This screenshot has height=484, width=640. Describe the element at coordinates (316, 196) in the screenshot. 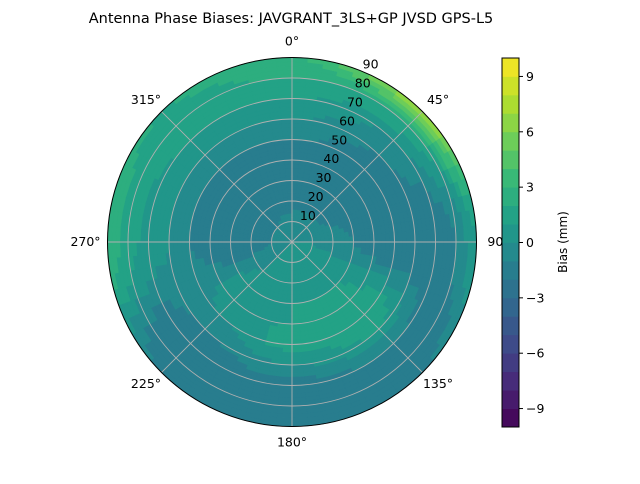

I see `radial-tick-label: 20` at that location.